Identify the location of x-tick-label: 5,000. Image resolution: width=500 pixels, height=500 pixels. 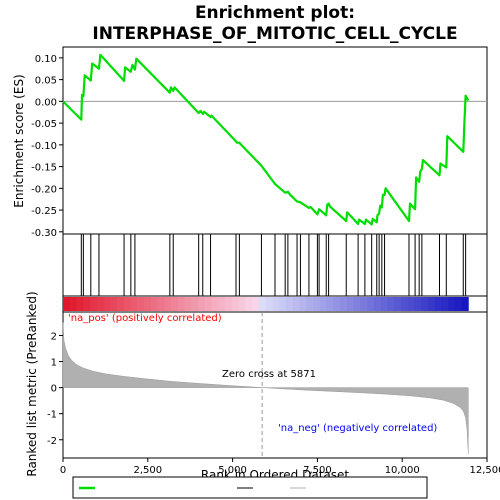
(232, 470).